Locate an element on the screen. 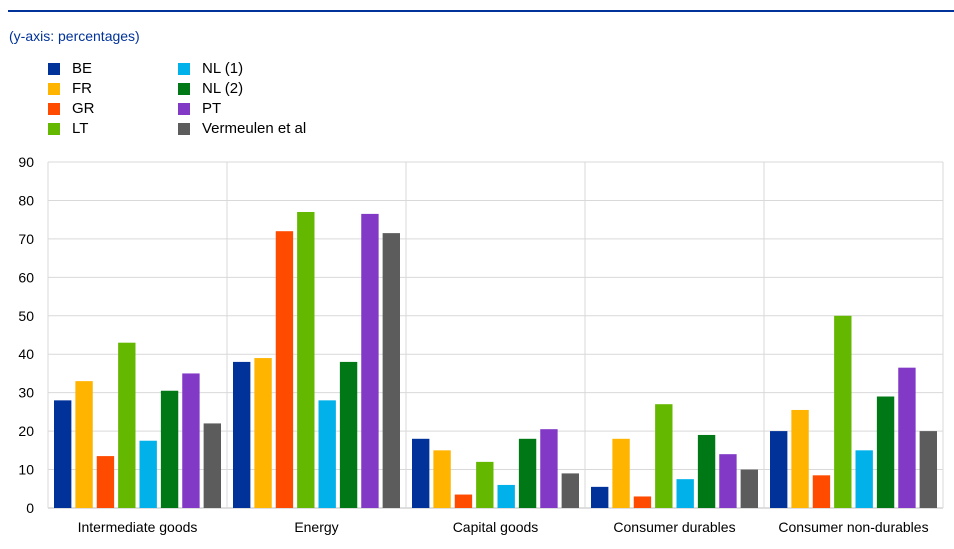 The image size is (954, 549). legend-label: GR is located at coordinates (83, 108).